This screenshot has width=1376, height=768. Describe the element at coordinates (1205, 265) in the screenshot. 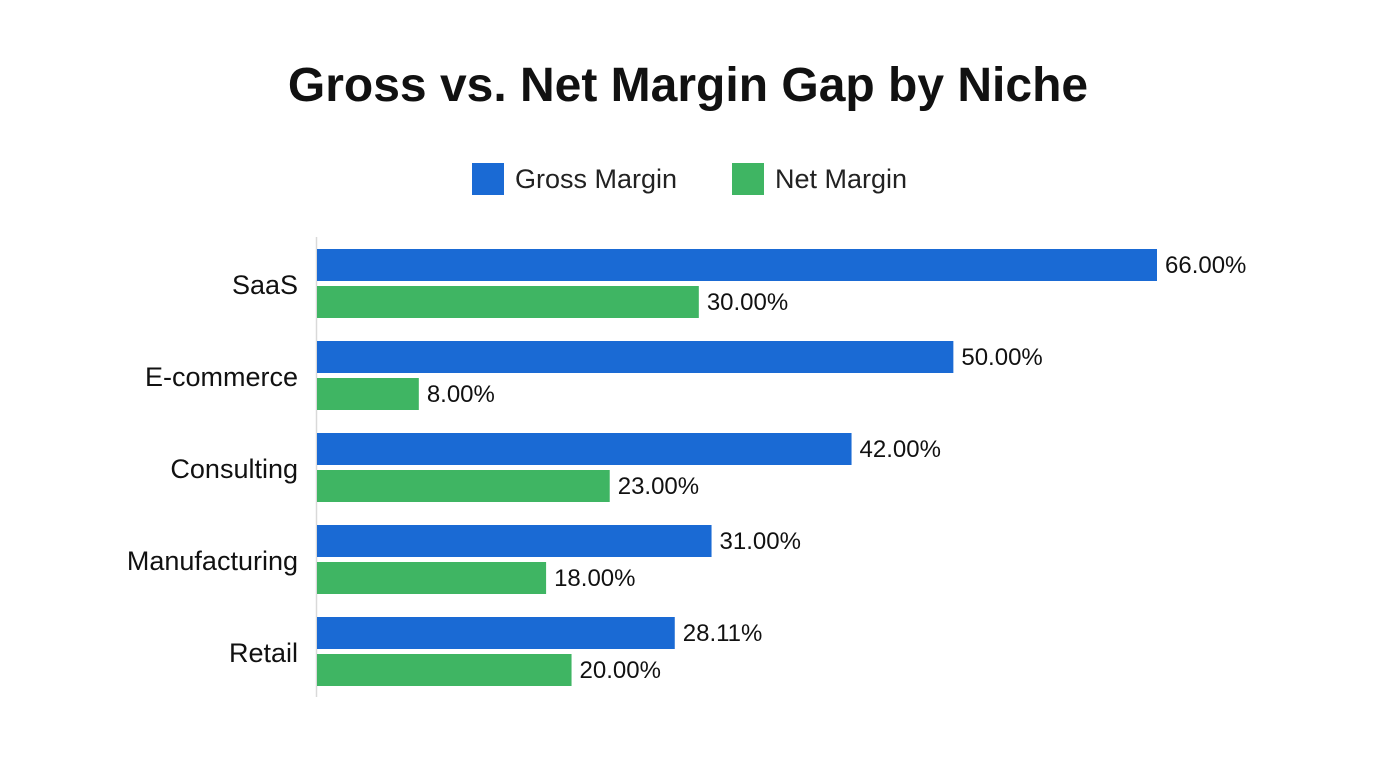

I see `value-label-gross-margin-saas: 66.00%` at that location.